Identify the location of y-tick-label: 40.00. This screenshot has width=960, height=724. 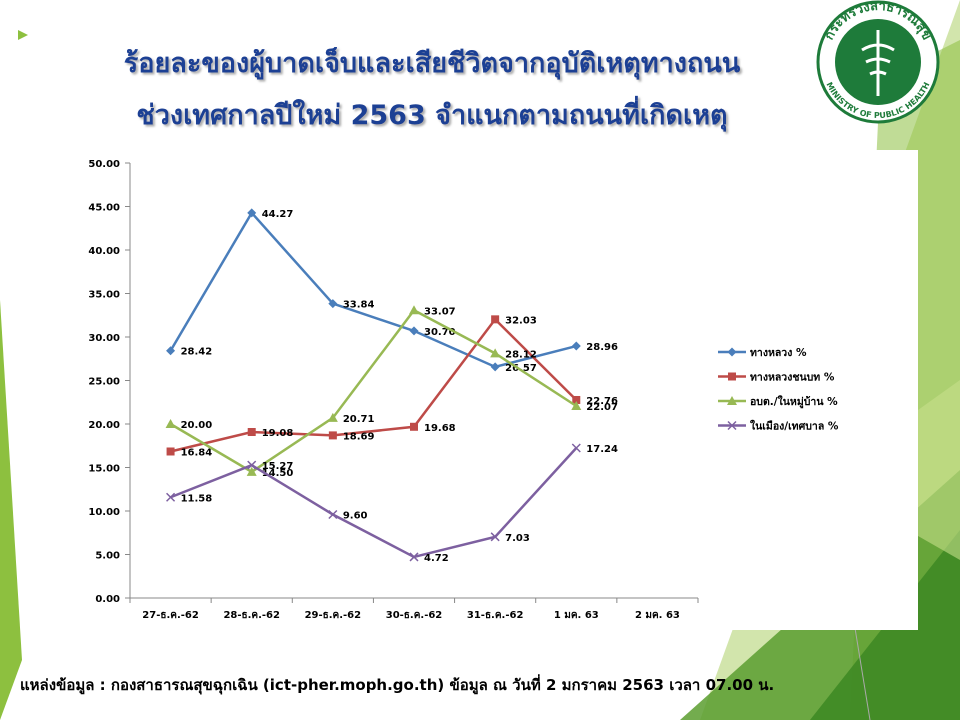
(104, 251).